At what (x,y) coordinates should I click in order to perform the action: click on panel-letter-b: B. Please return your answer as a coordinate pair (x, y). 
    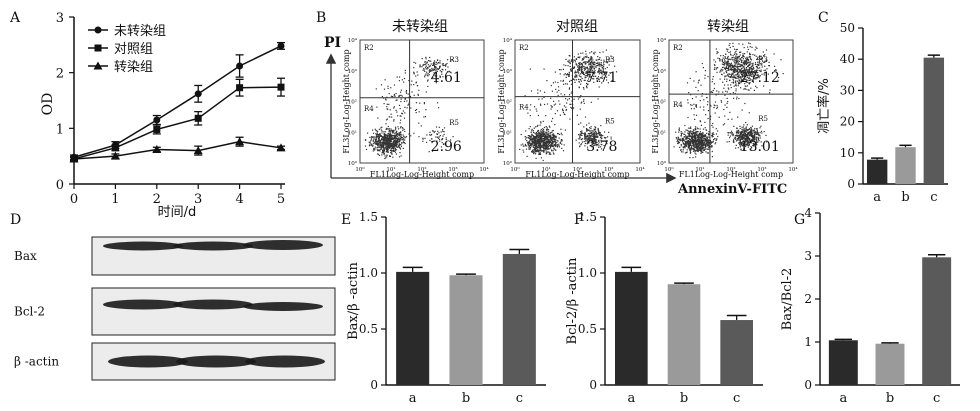
    Looking at the image, I should click on (321, 18).